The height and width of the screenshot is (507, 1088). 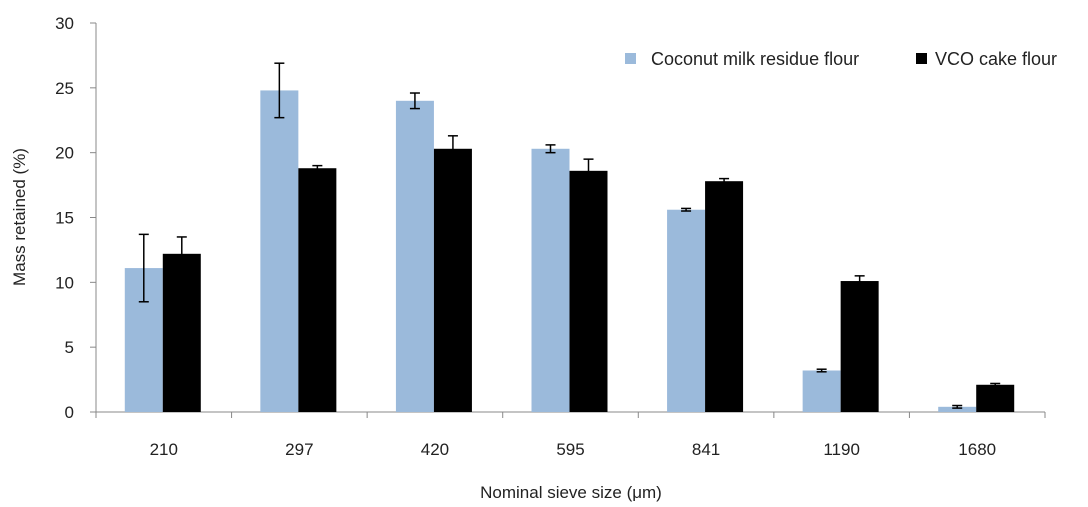 I want to click on y-tick-label: 15, so click(x=64, y=218).